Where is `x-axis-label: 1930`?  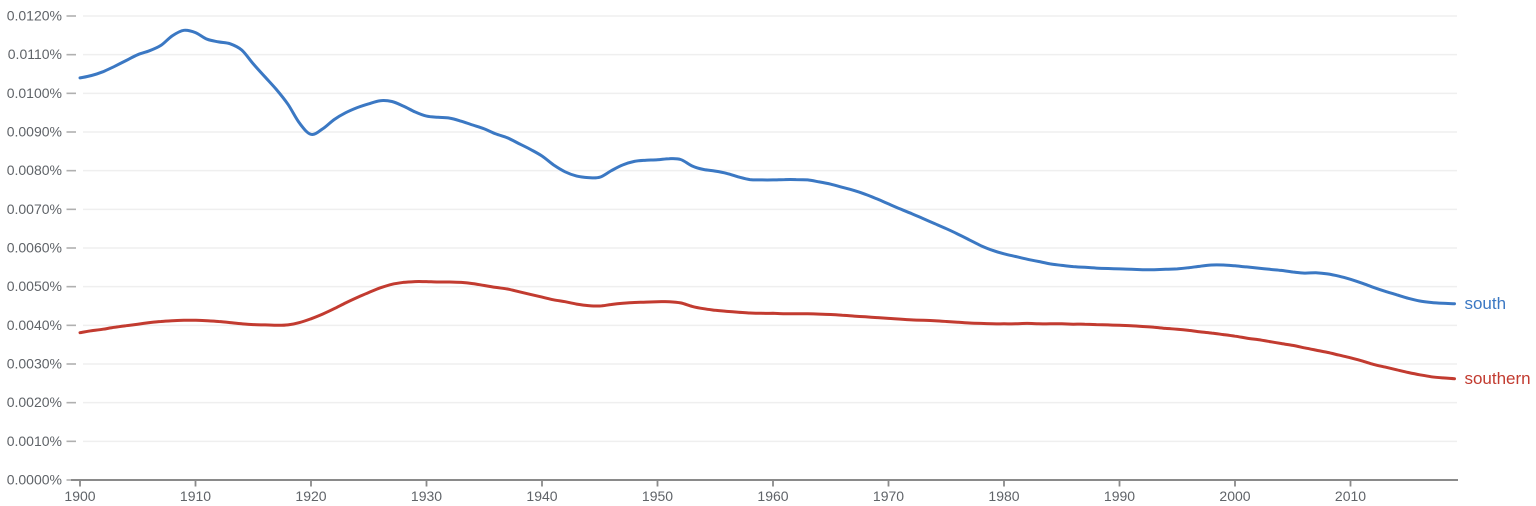
x-axis-label: 1930 is located at coordinates (426, 496).